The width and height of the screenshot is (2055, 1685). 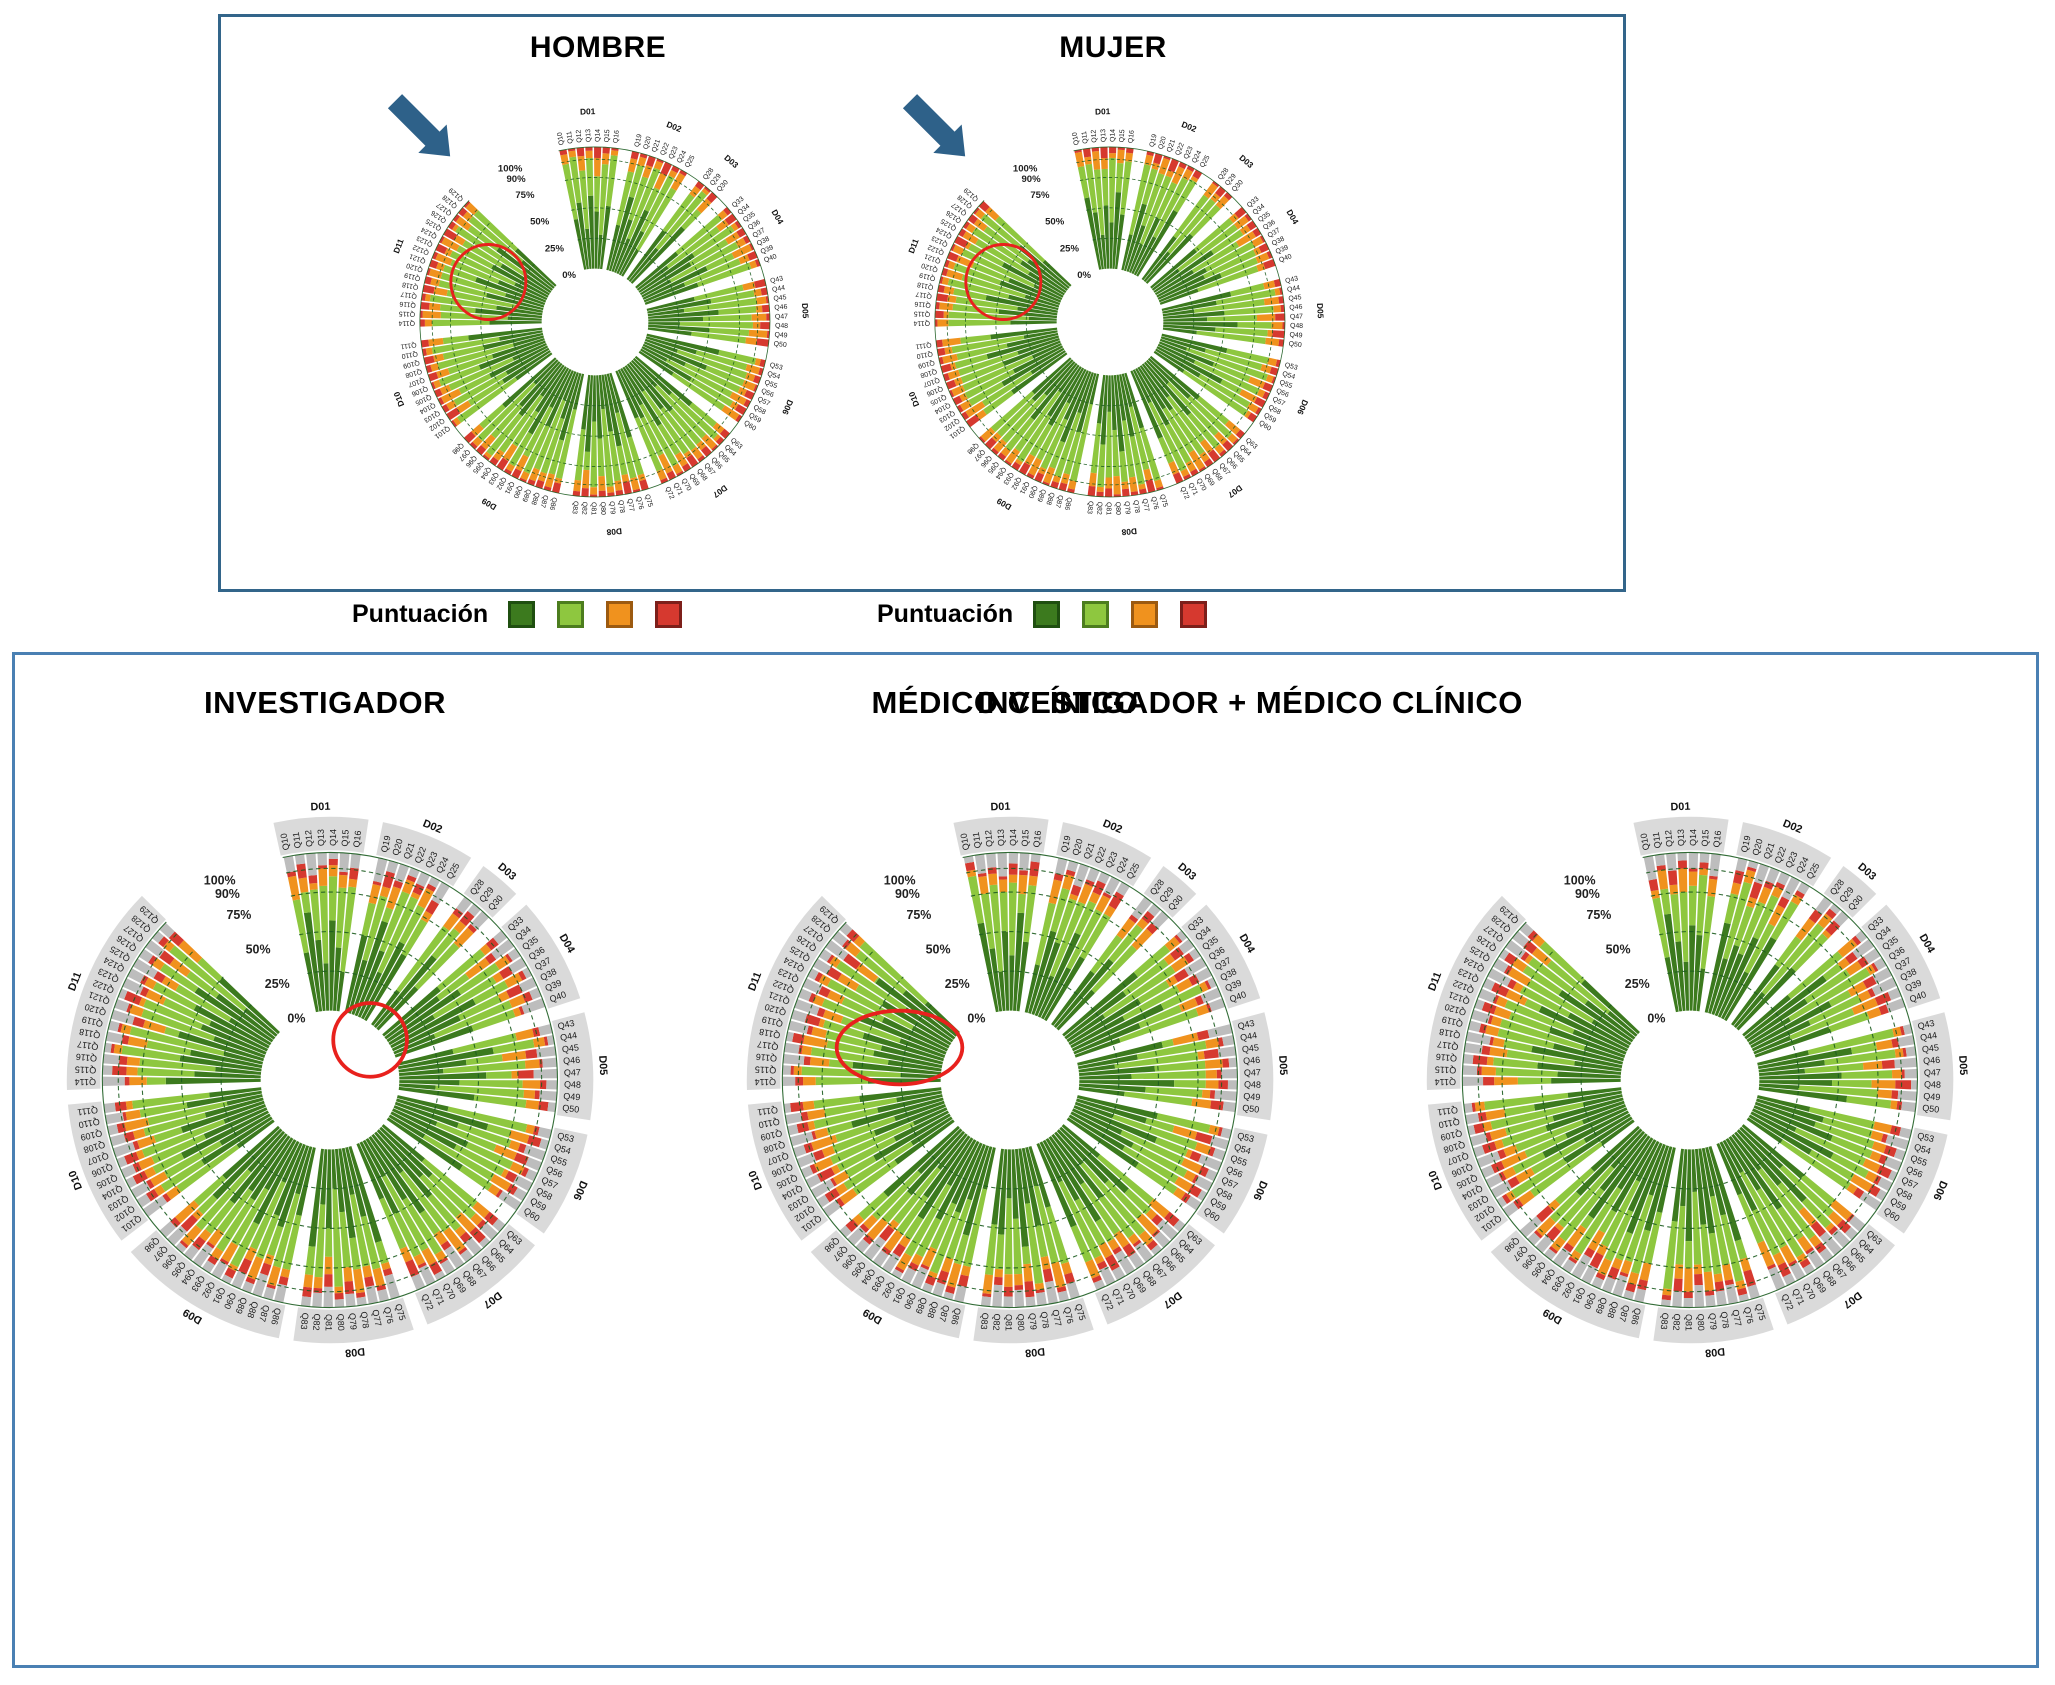 I want to click on svg-text: Q55, so click(x=770, y=384).